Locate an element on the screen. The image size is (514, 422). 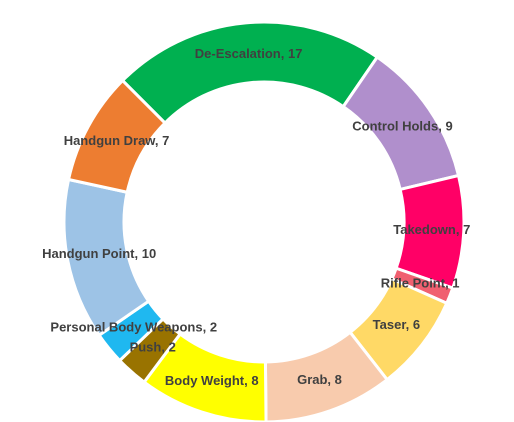
data-label: Handgun Draw, 7 is located at coordinates (117, 140).